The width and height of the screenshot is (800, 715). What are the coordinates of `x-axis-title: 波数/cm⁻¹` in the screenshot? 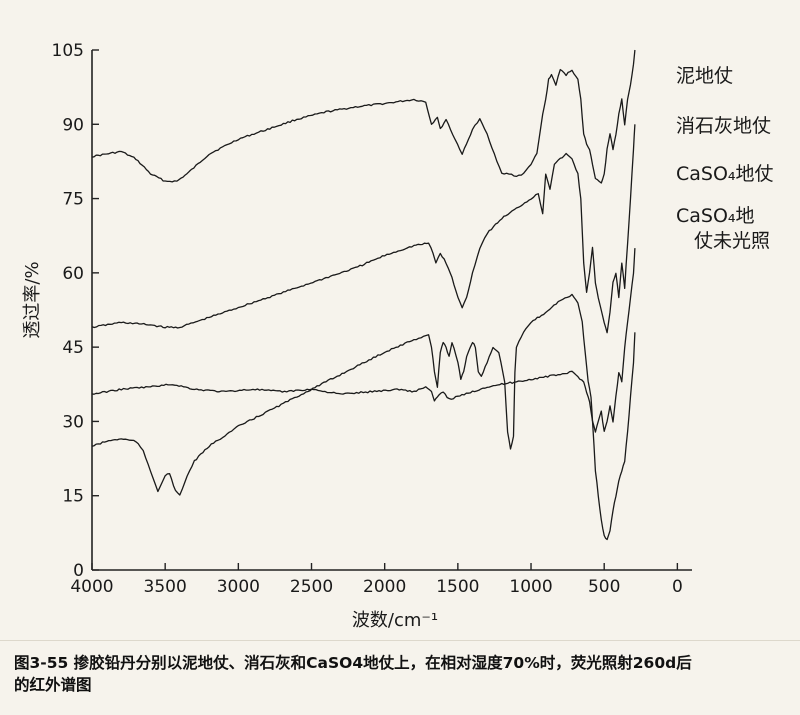 It's located at (395, 620).